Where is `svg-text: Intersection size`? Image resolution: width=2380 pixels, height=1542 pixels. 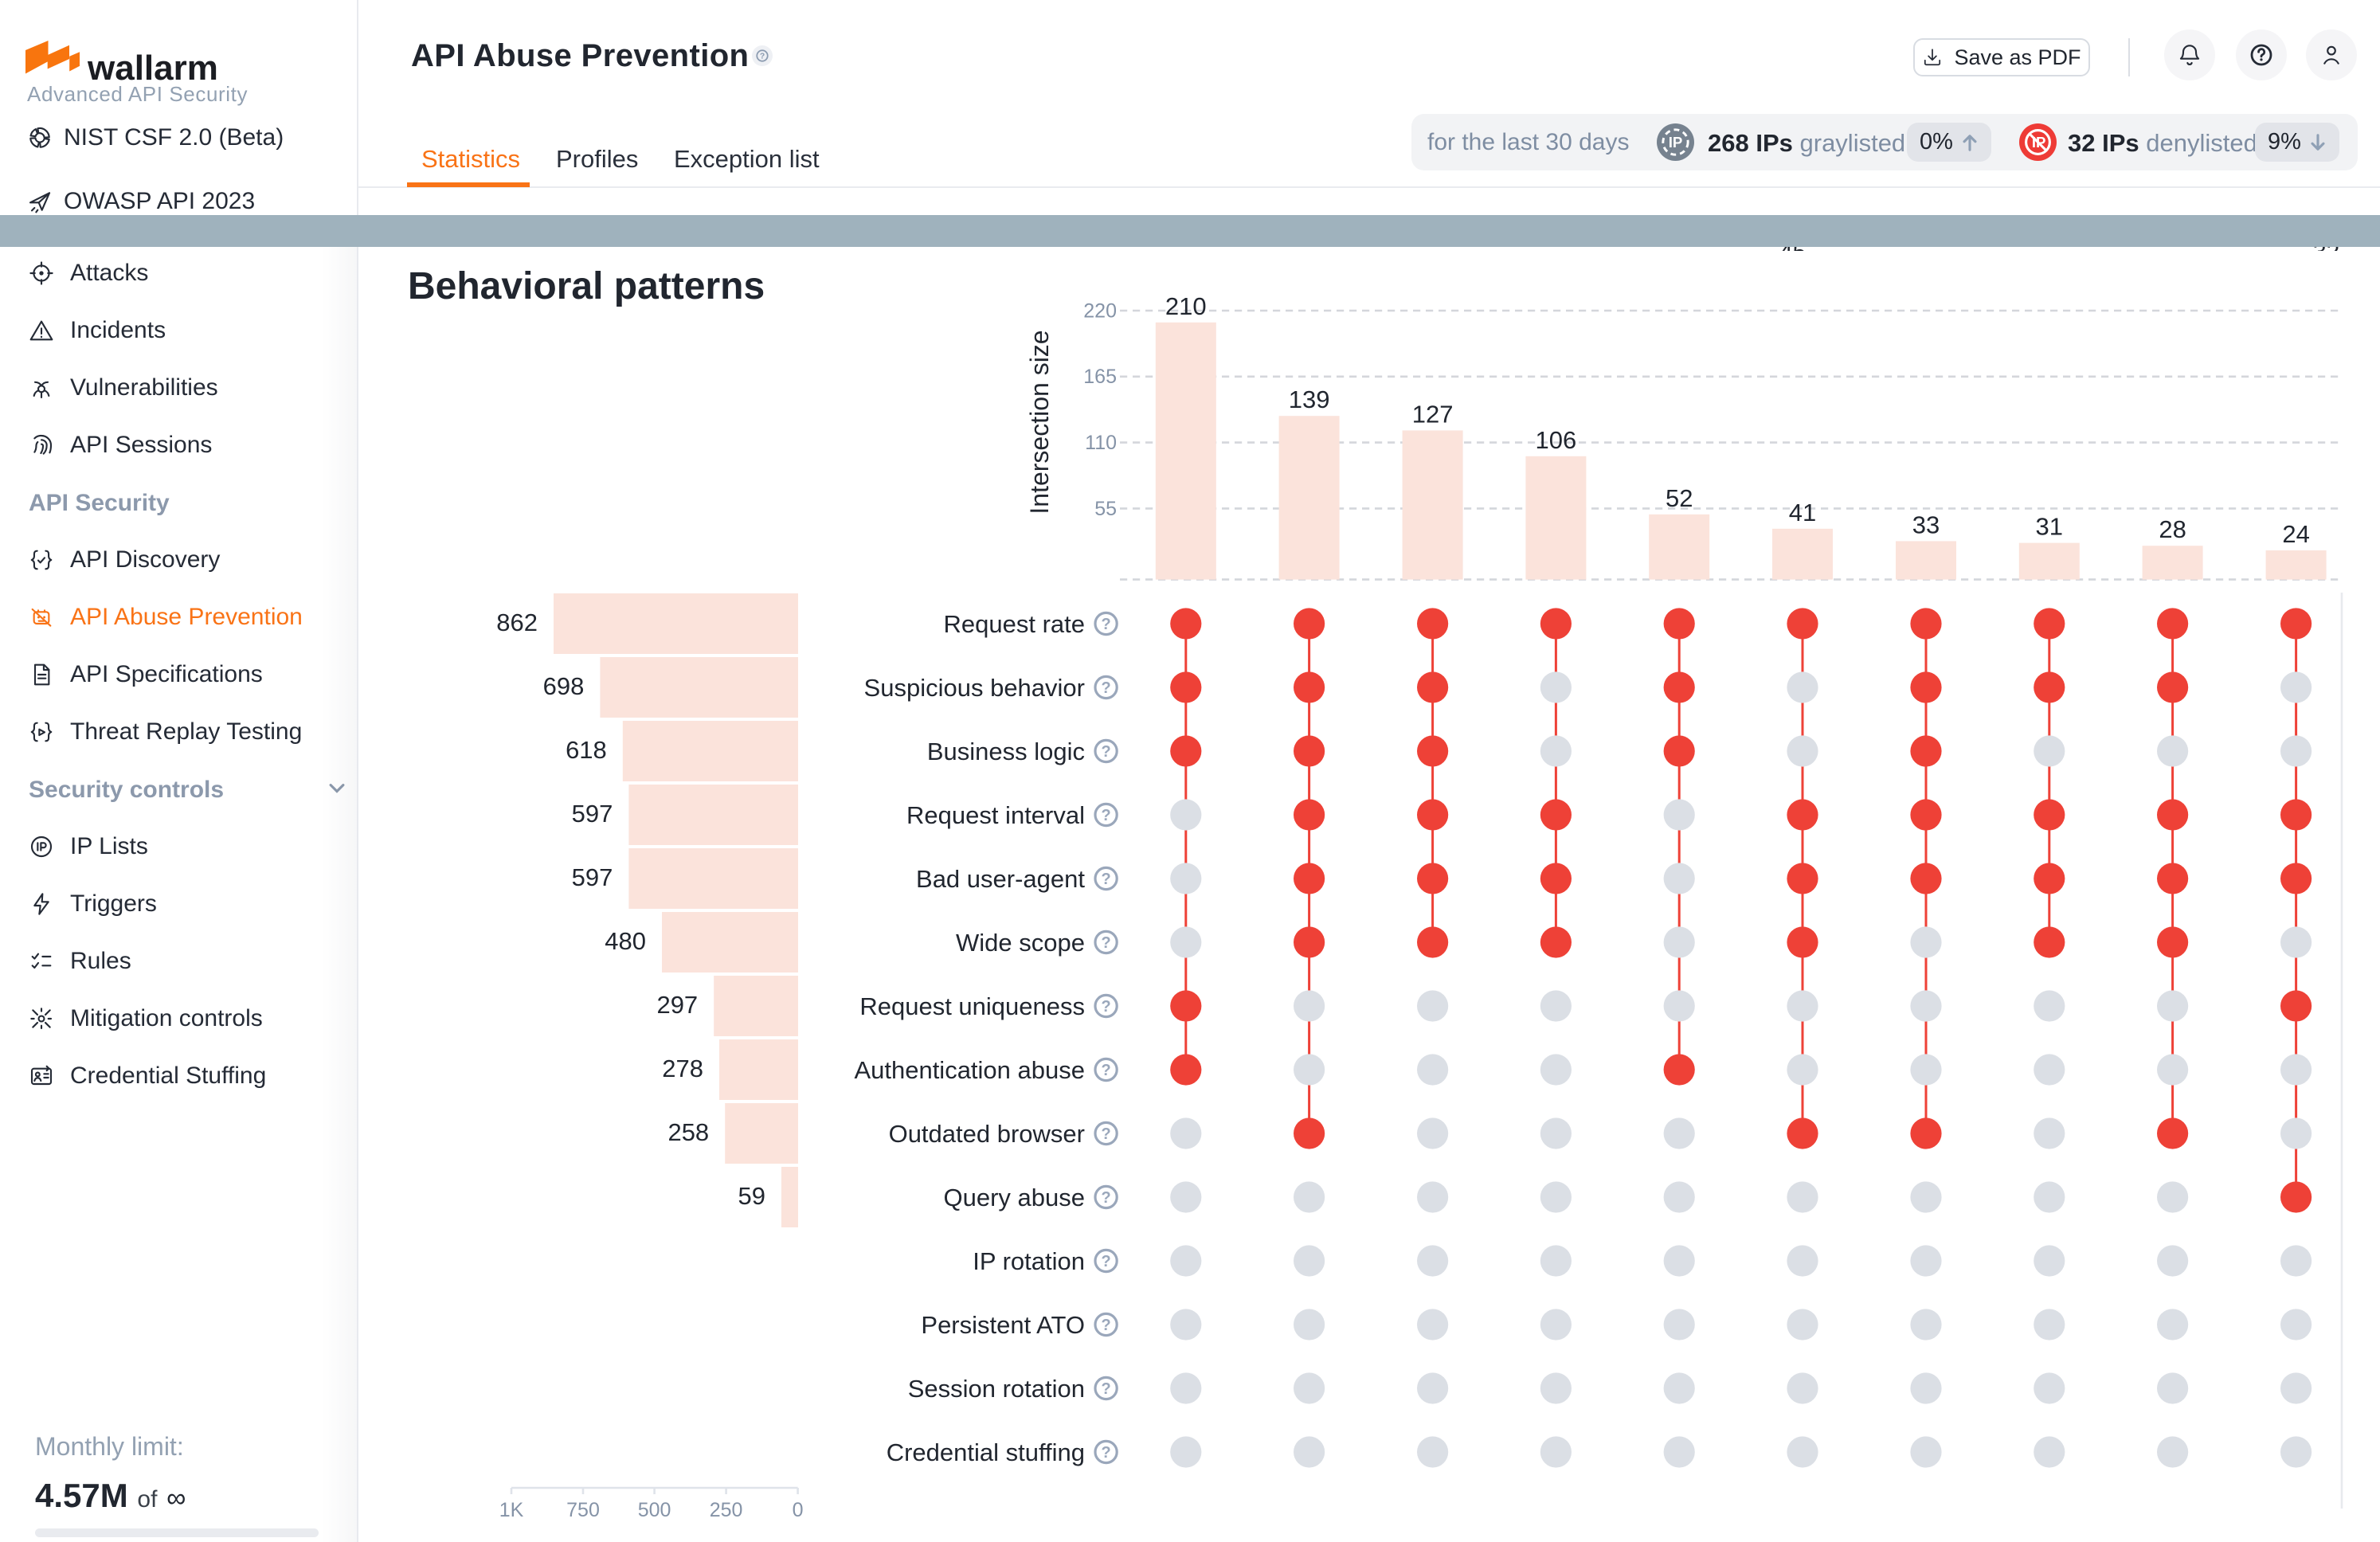
svg-text: Intersection size is located at coordinates (1039, 422).